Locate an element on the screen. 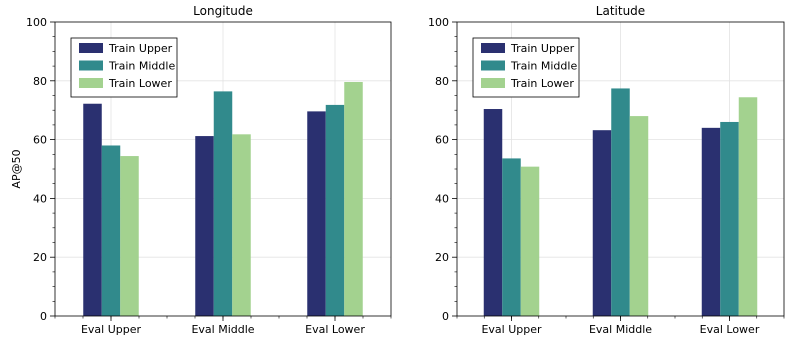 This screenshot has width=786, height=339. chart-title: Longitude is located at coordinates (223, 11).